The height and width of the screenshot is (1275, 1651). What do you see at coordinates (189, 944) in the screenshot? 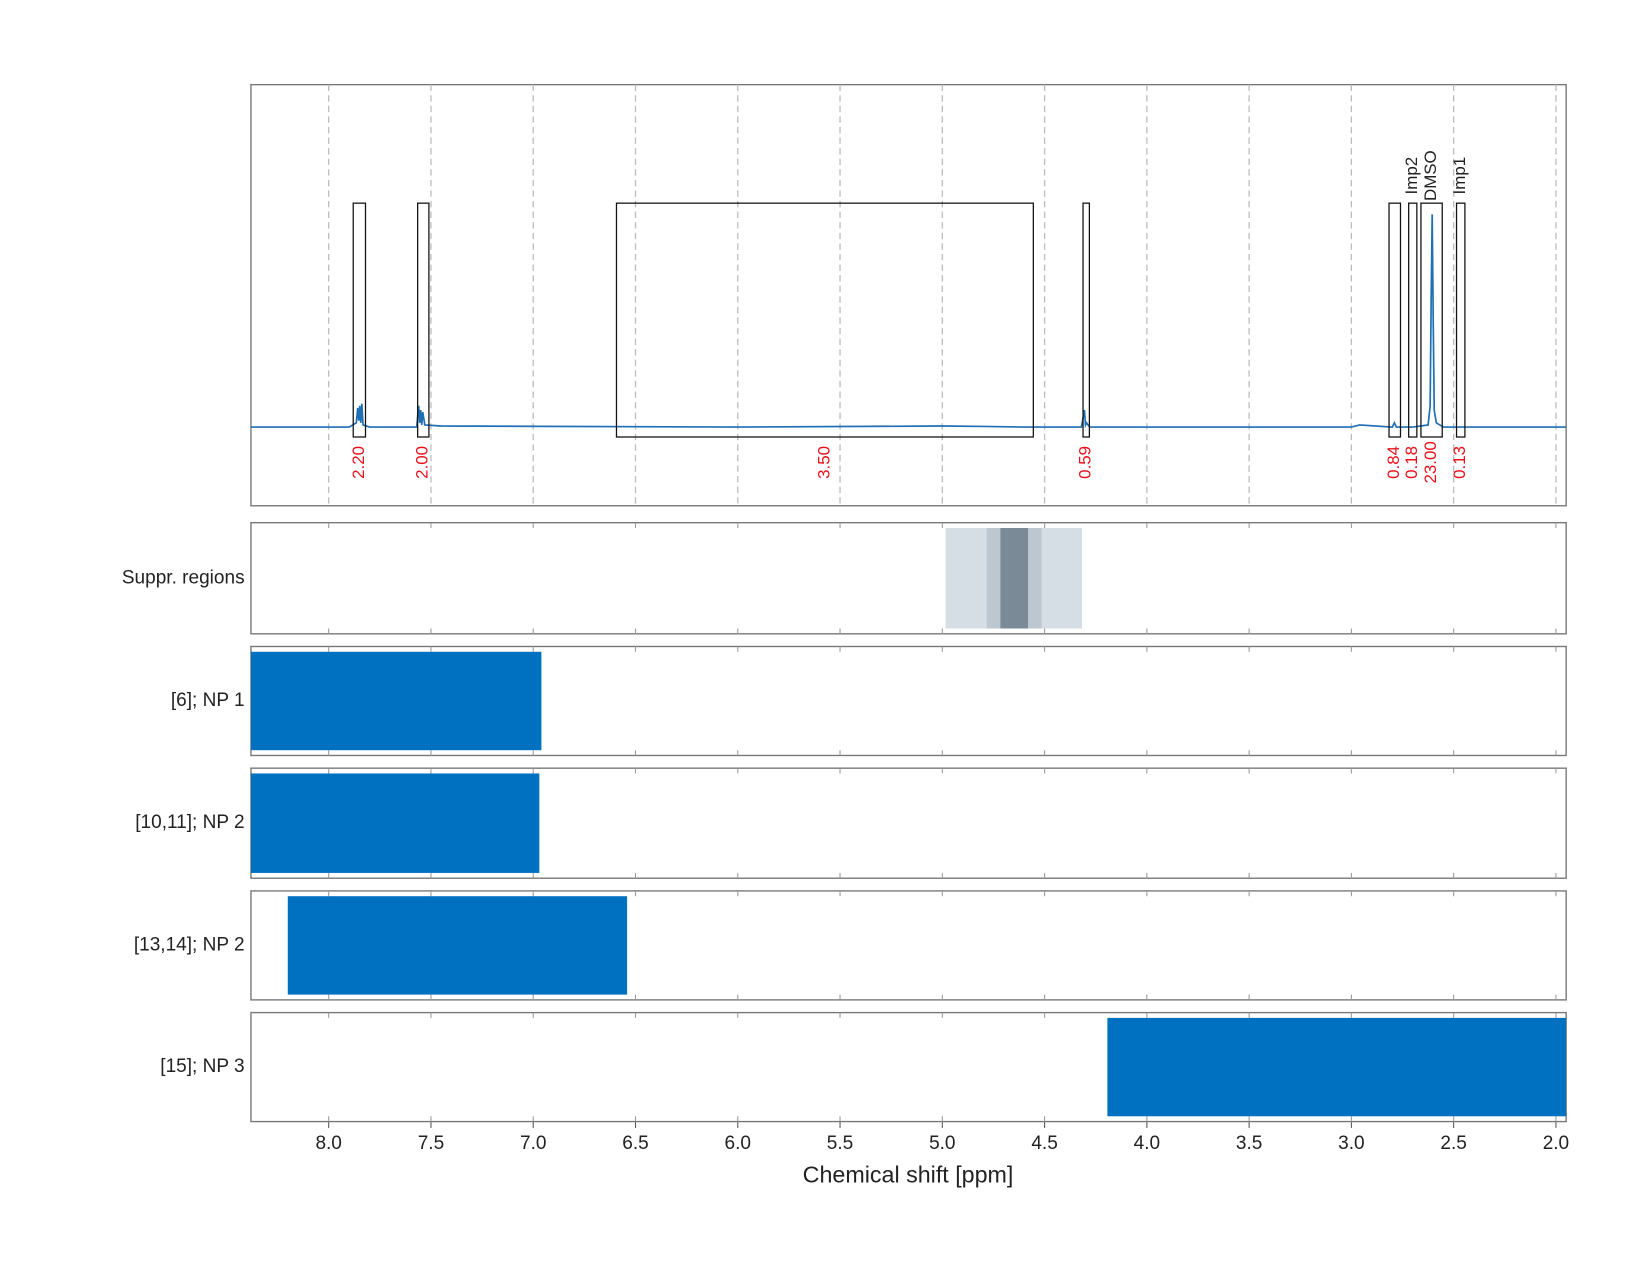
I see `row-label: [13,14]; NP 2` at bounding box center [189, 944].